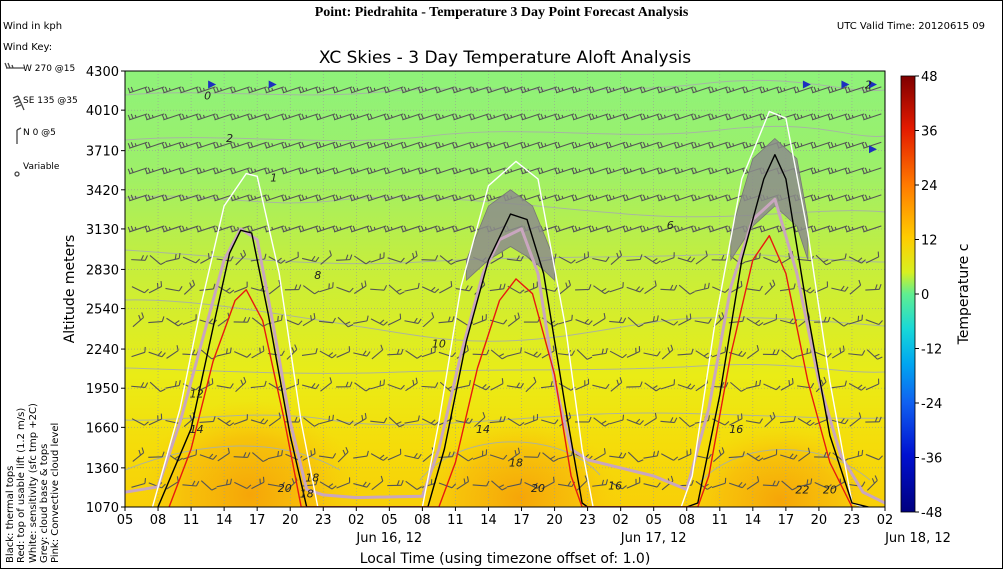  I want to click on colorbar-tick-label: -24, so click(931, 404).